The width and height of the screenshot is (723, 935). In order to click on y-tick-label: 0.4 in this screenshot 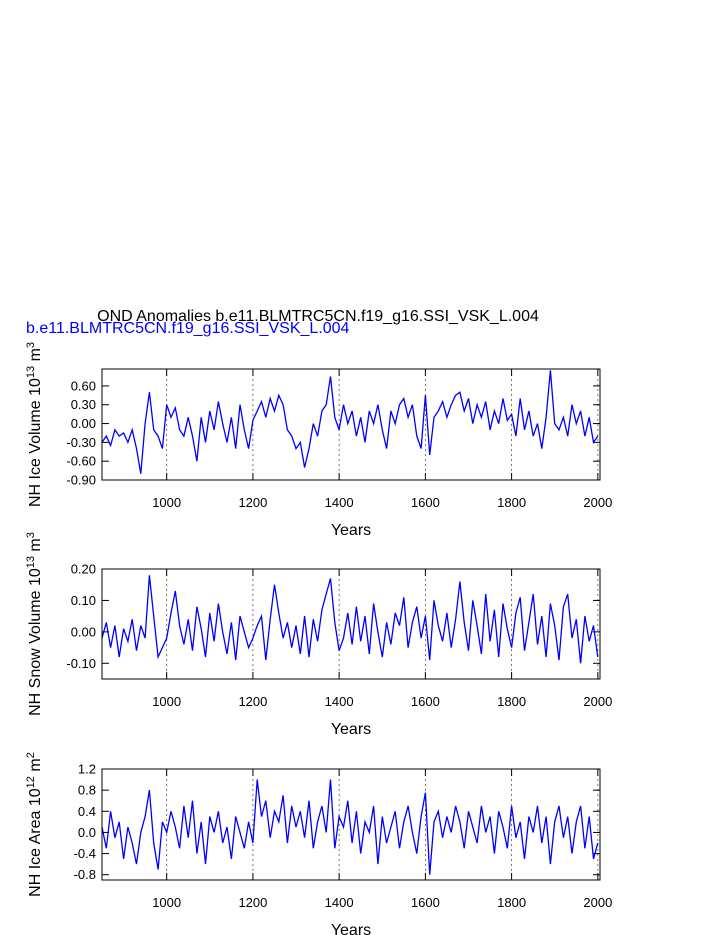, I will do `click(87, 811)`.